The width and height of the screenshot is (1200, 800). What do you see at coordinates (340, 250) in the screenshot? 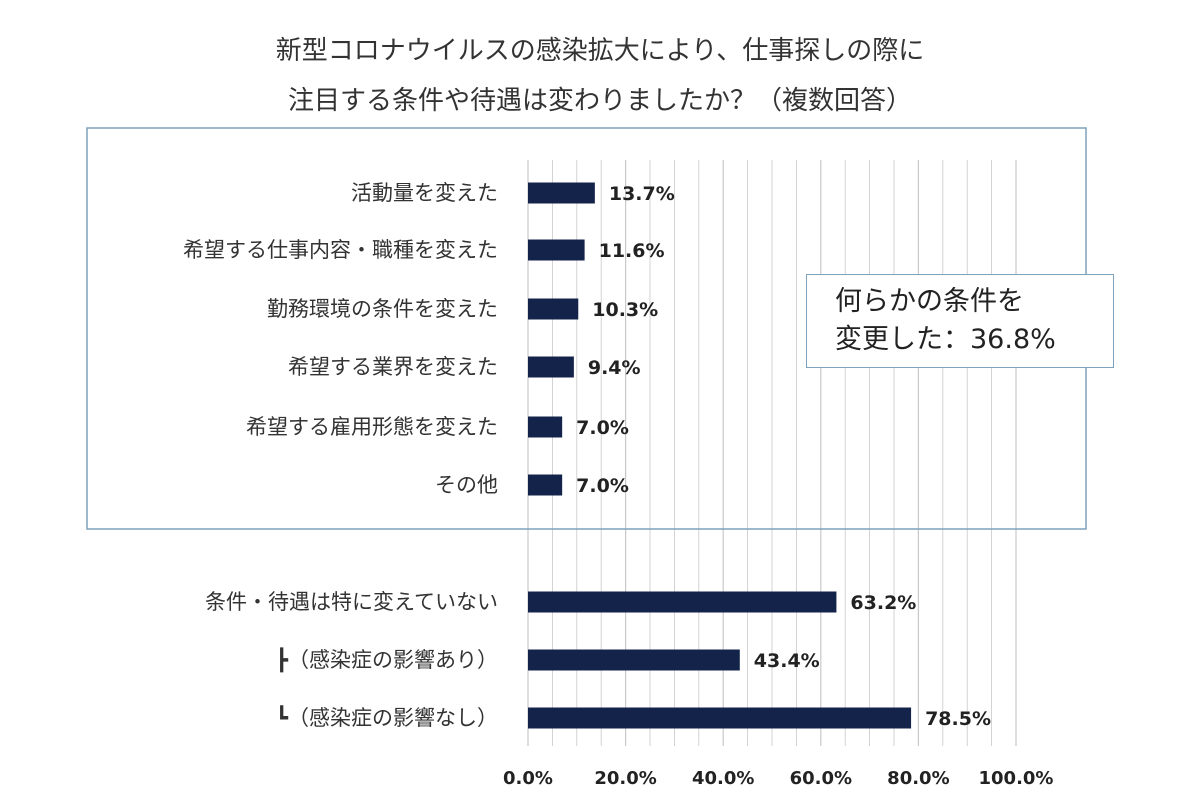
I see `category-label: 希望する仕事内容・職種を変えた` at bounding box center [340, 250].